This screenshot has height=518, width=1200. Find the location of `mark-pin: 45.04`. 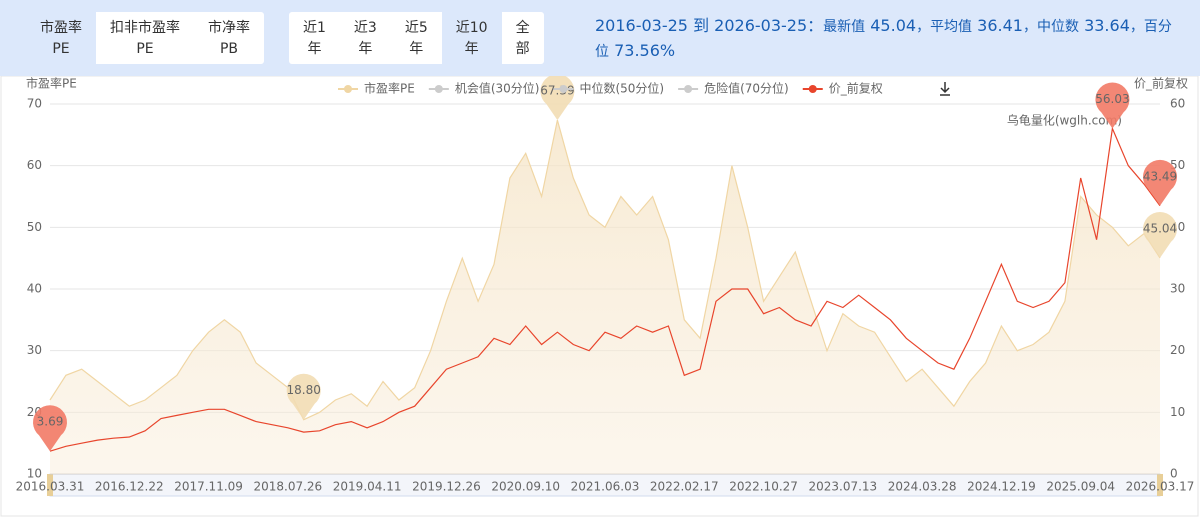

mark-pin: 45.04 is located at coordinates (1160, 234).